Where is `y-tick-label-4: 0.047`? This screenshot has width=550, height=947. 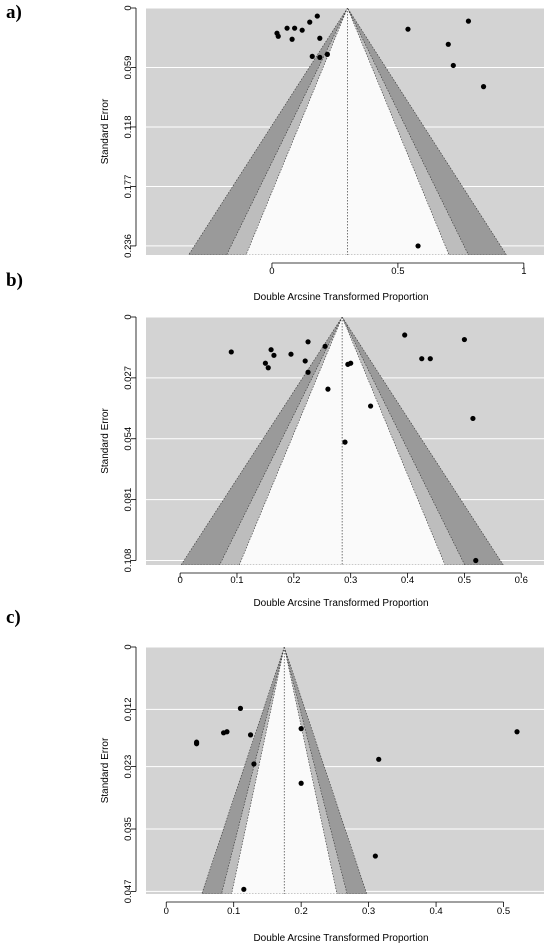 y-tick-label-4: 0.047 is located at coordinates (128, 892).